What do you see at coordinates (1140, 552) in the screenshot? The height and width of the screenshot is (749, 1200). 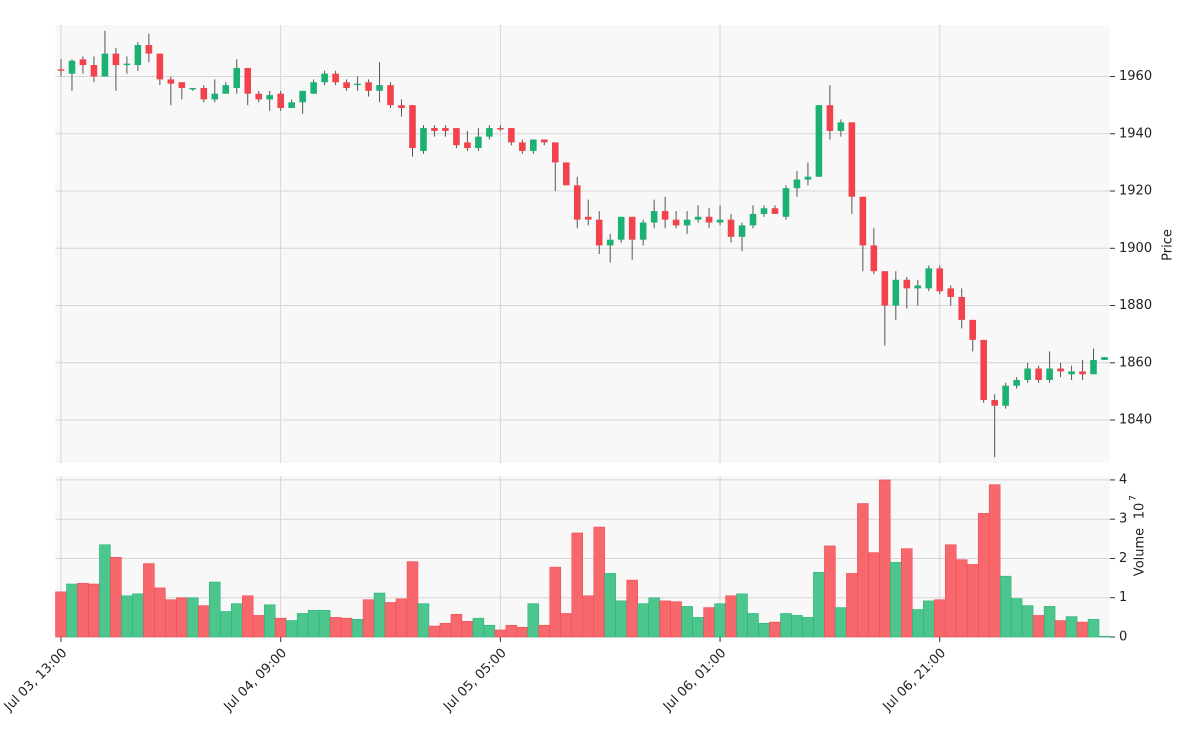 I see `volume-axis-label: Volume` at bounding box center [1140, 552].